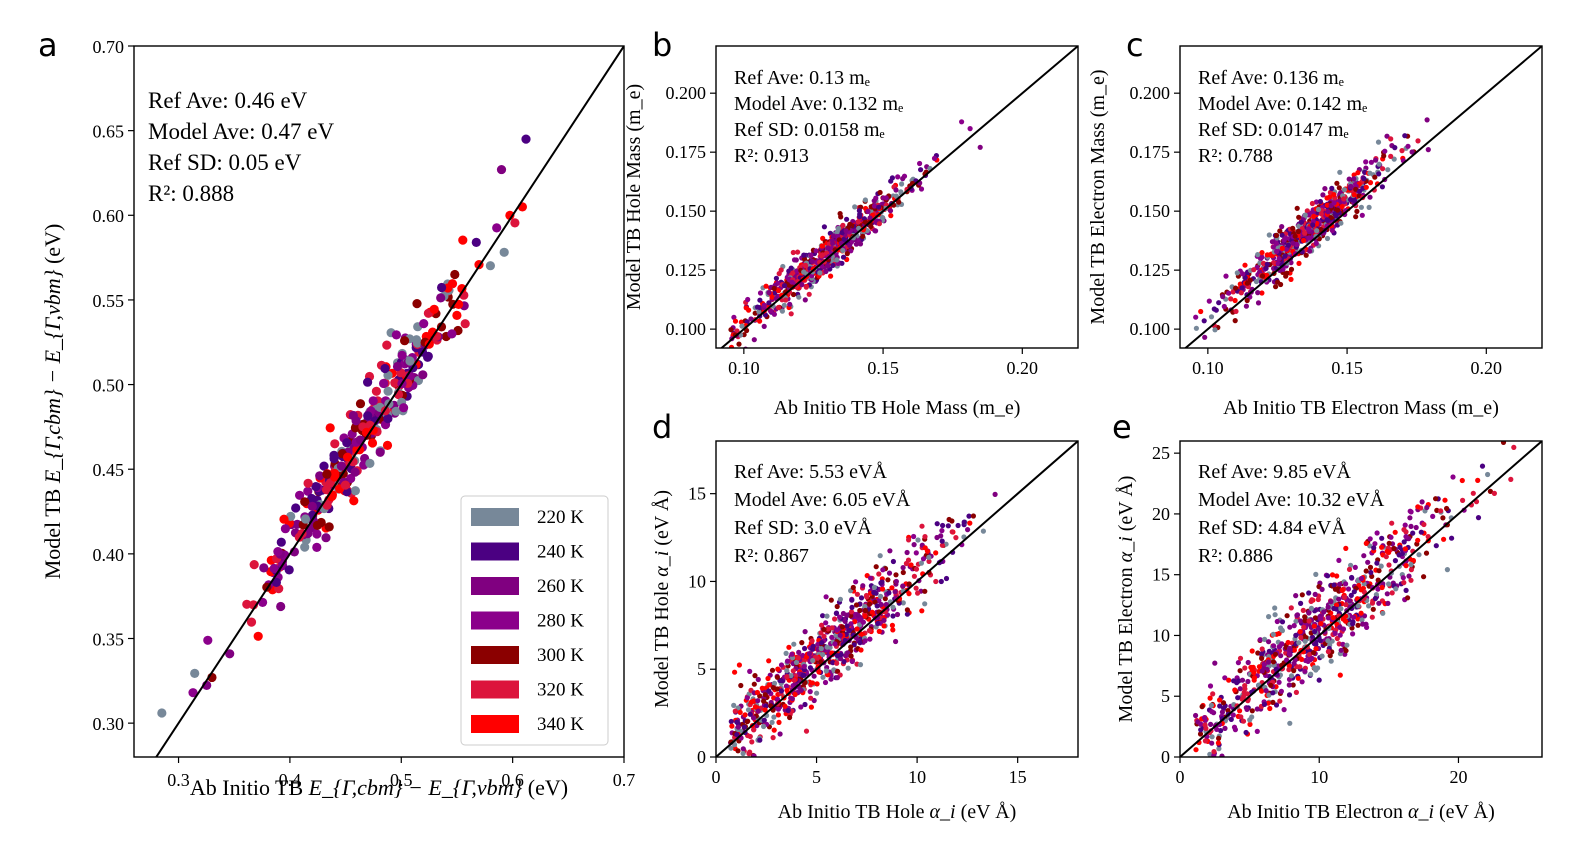  I want to click on y-tick-label: 0.35, so click(109, 639).